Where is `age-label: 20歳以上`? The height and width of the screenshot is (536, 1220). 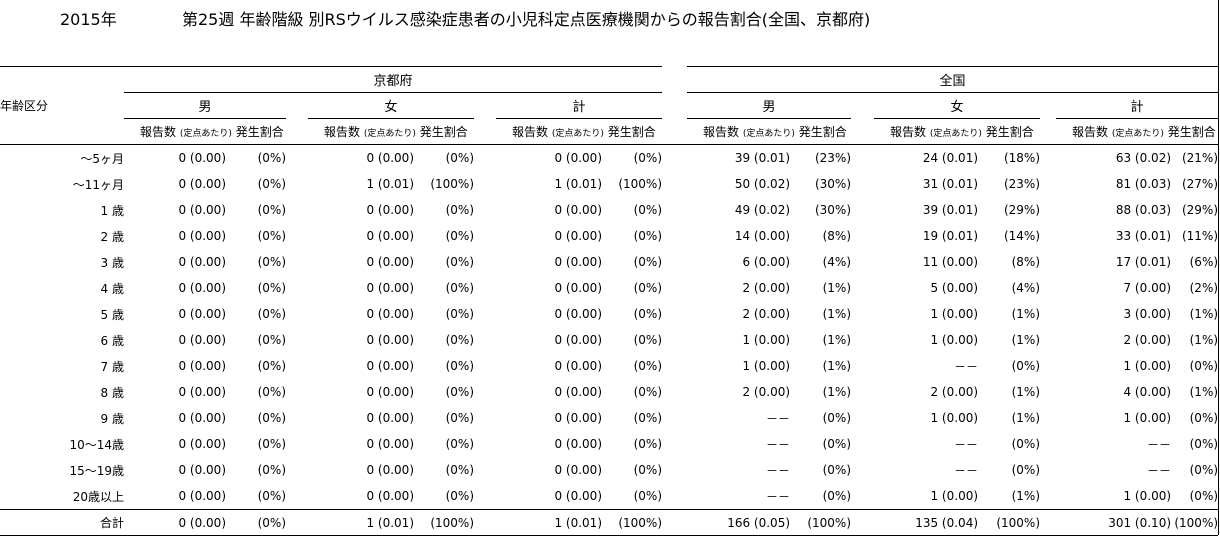 age-label: 20歳以上 is located at coordinates (98, 496).